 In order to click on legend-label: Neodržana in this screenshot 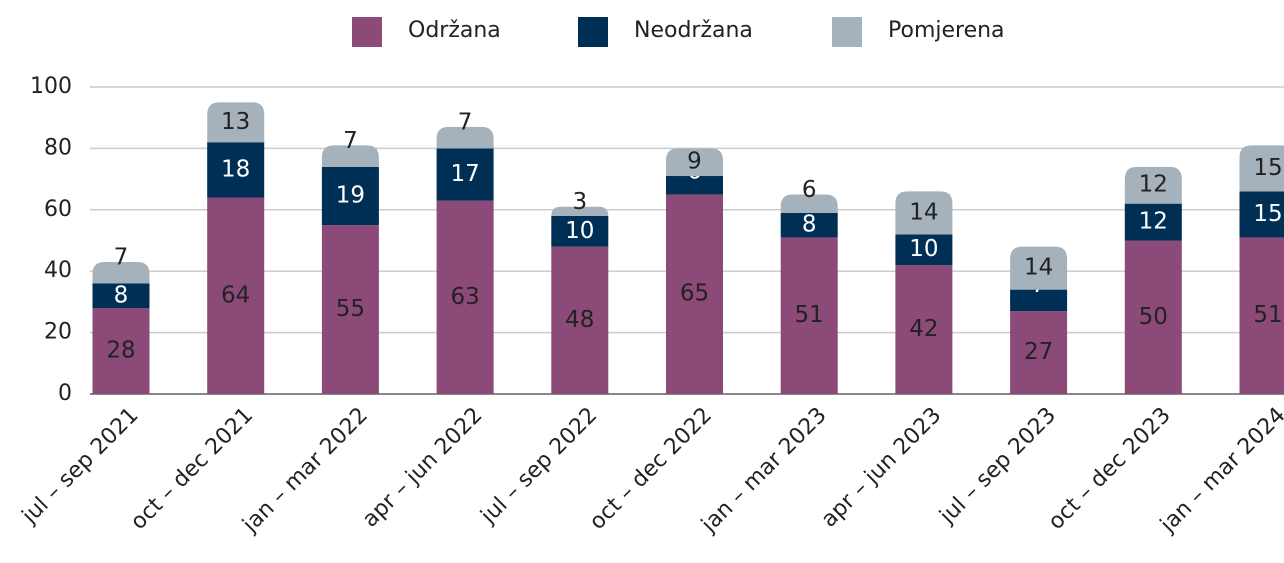, I will do `click(693, 30)`.